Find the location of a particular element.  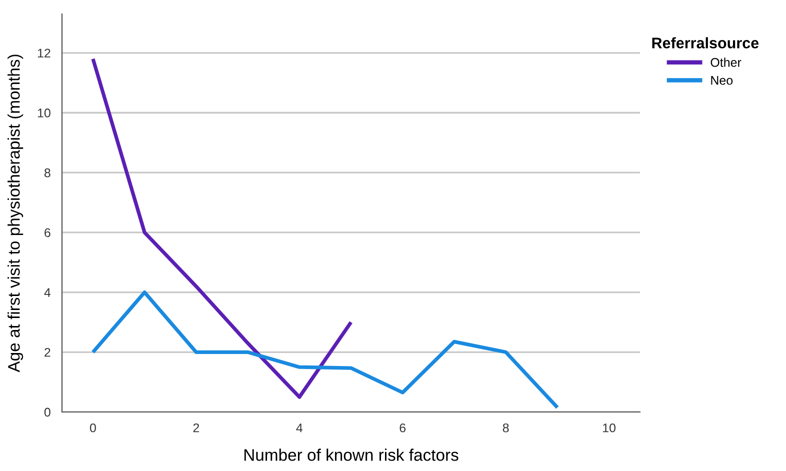

x-tick-label: 0 is located at coordinates (93, 427).